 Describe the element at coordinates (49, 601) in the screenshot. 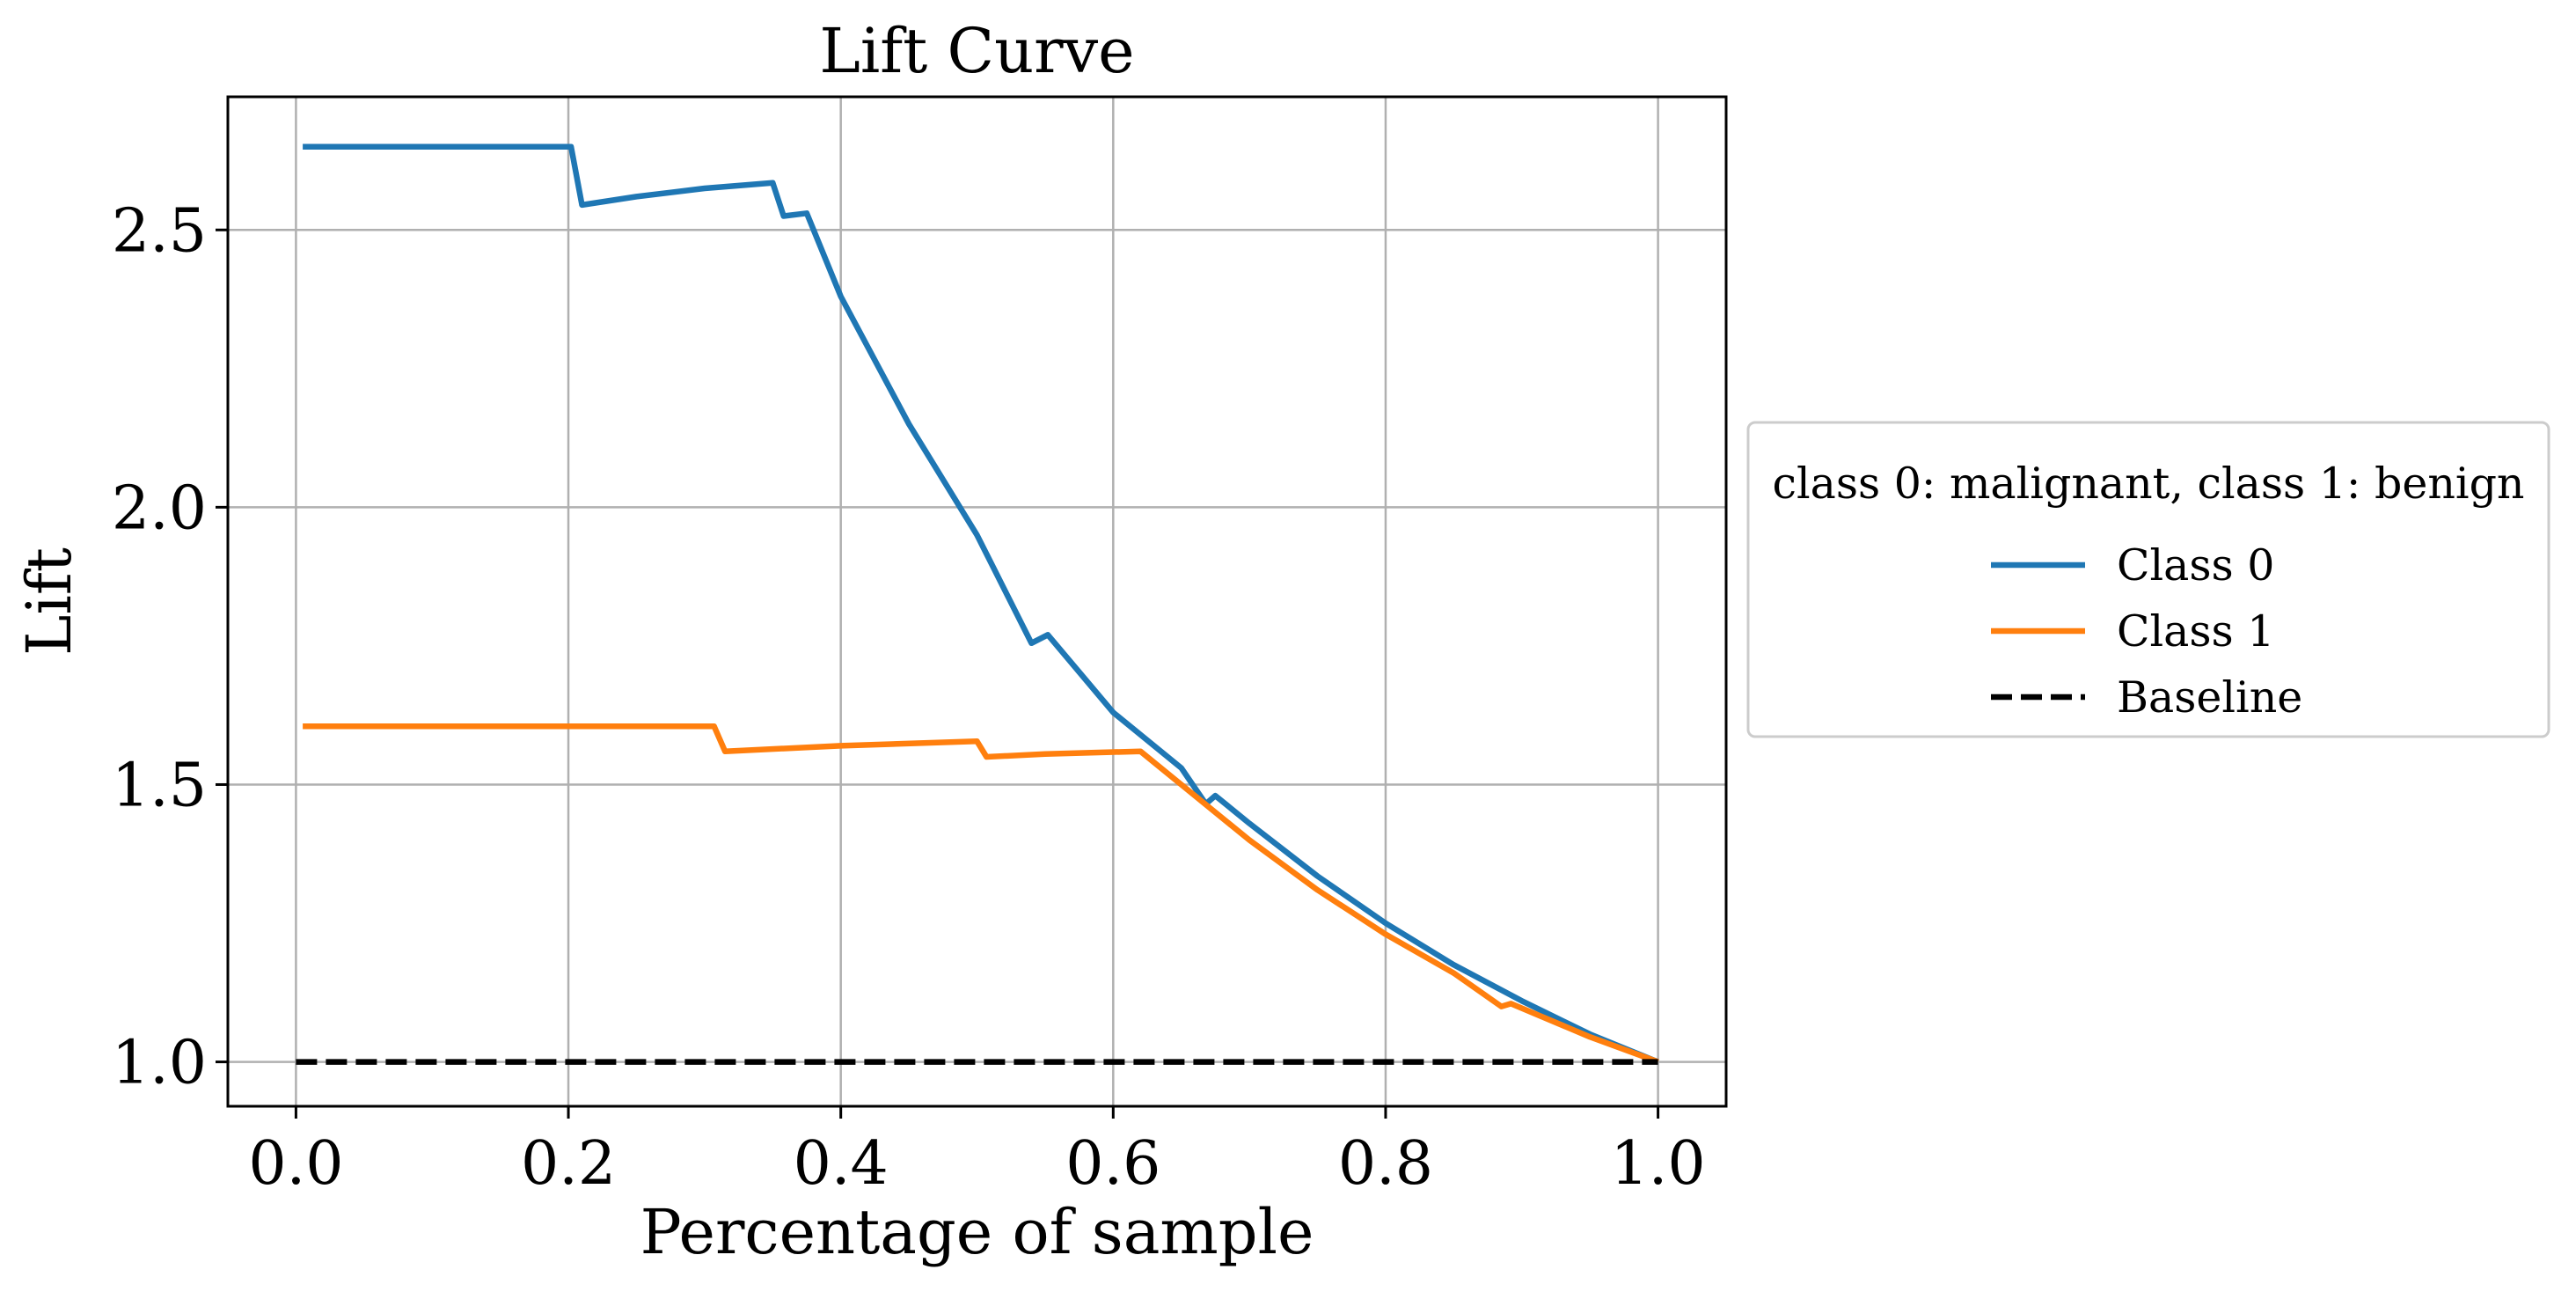

I see `y-axis-label: Lift` at that location.